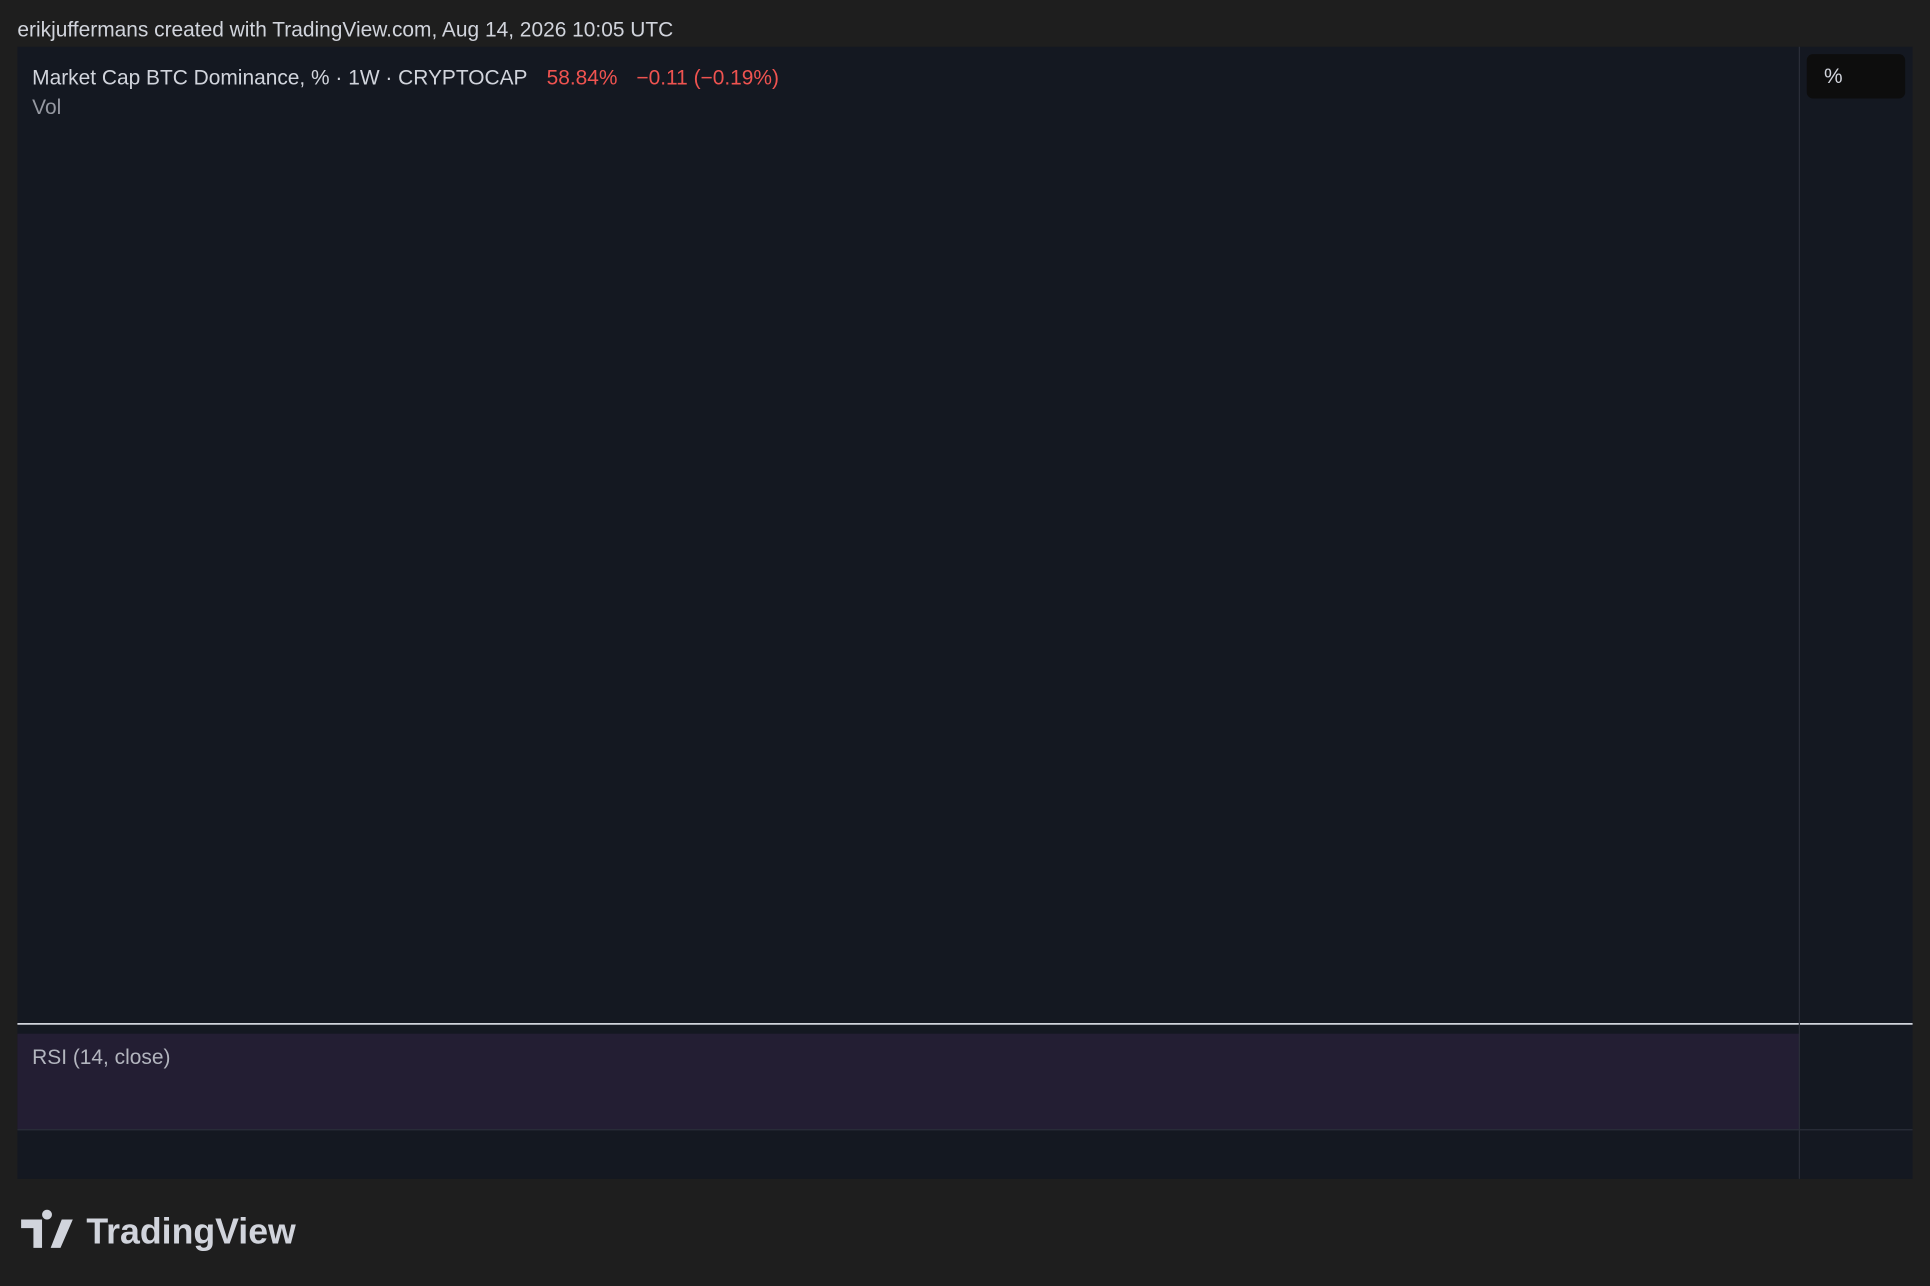 The image size is (1930, 1286). Describe the element at coordinates (582, 77) in the screenshot. I see `last-value: 58.84%` at that location.